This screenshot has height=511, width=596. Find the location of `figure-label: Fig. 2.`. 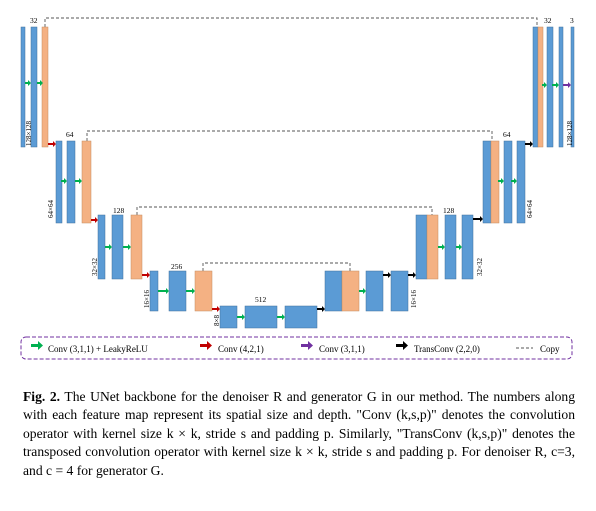

figure-label: Fig. 2. is located at coordinates (41, 396).